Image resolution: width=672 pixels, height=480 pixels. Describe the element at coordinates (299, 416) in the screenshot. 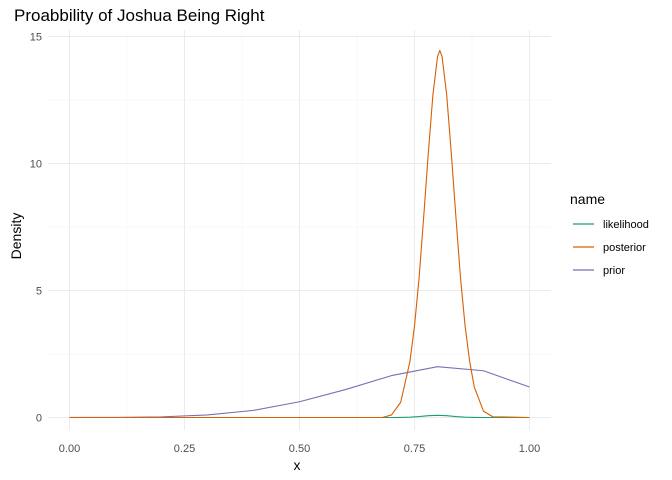

I see `series-line-likelihood` at that location.